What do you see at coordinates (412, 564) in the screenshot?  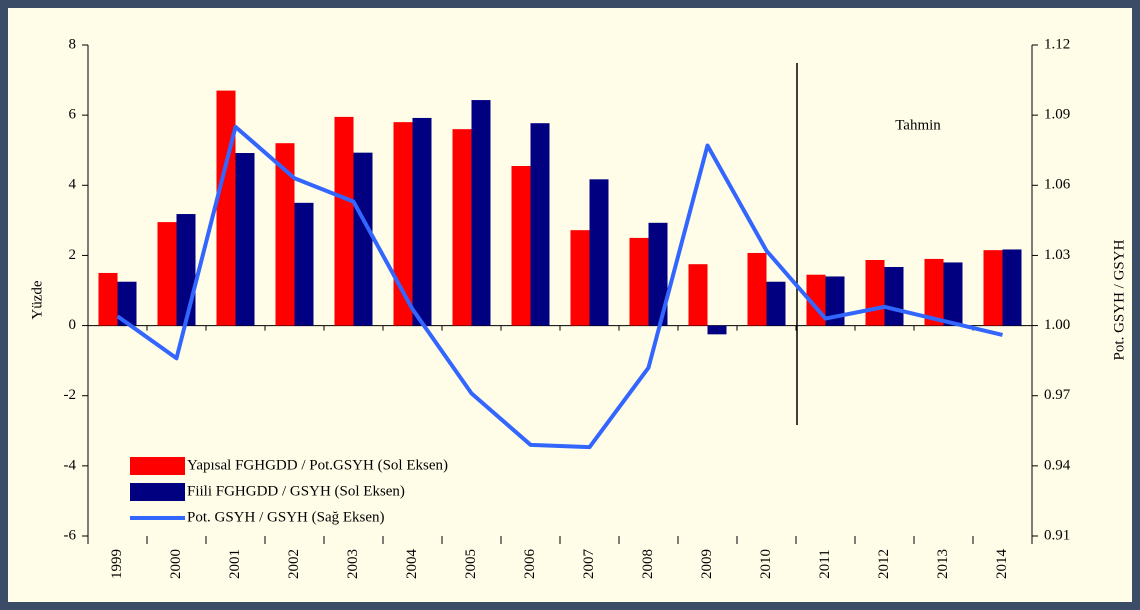 I see `x-tick-label: 2004` at bounding box center [412, 564].